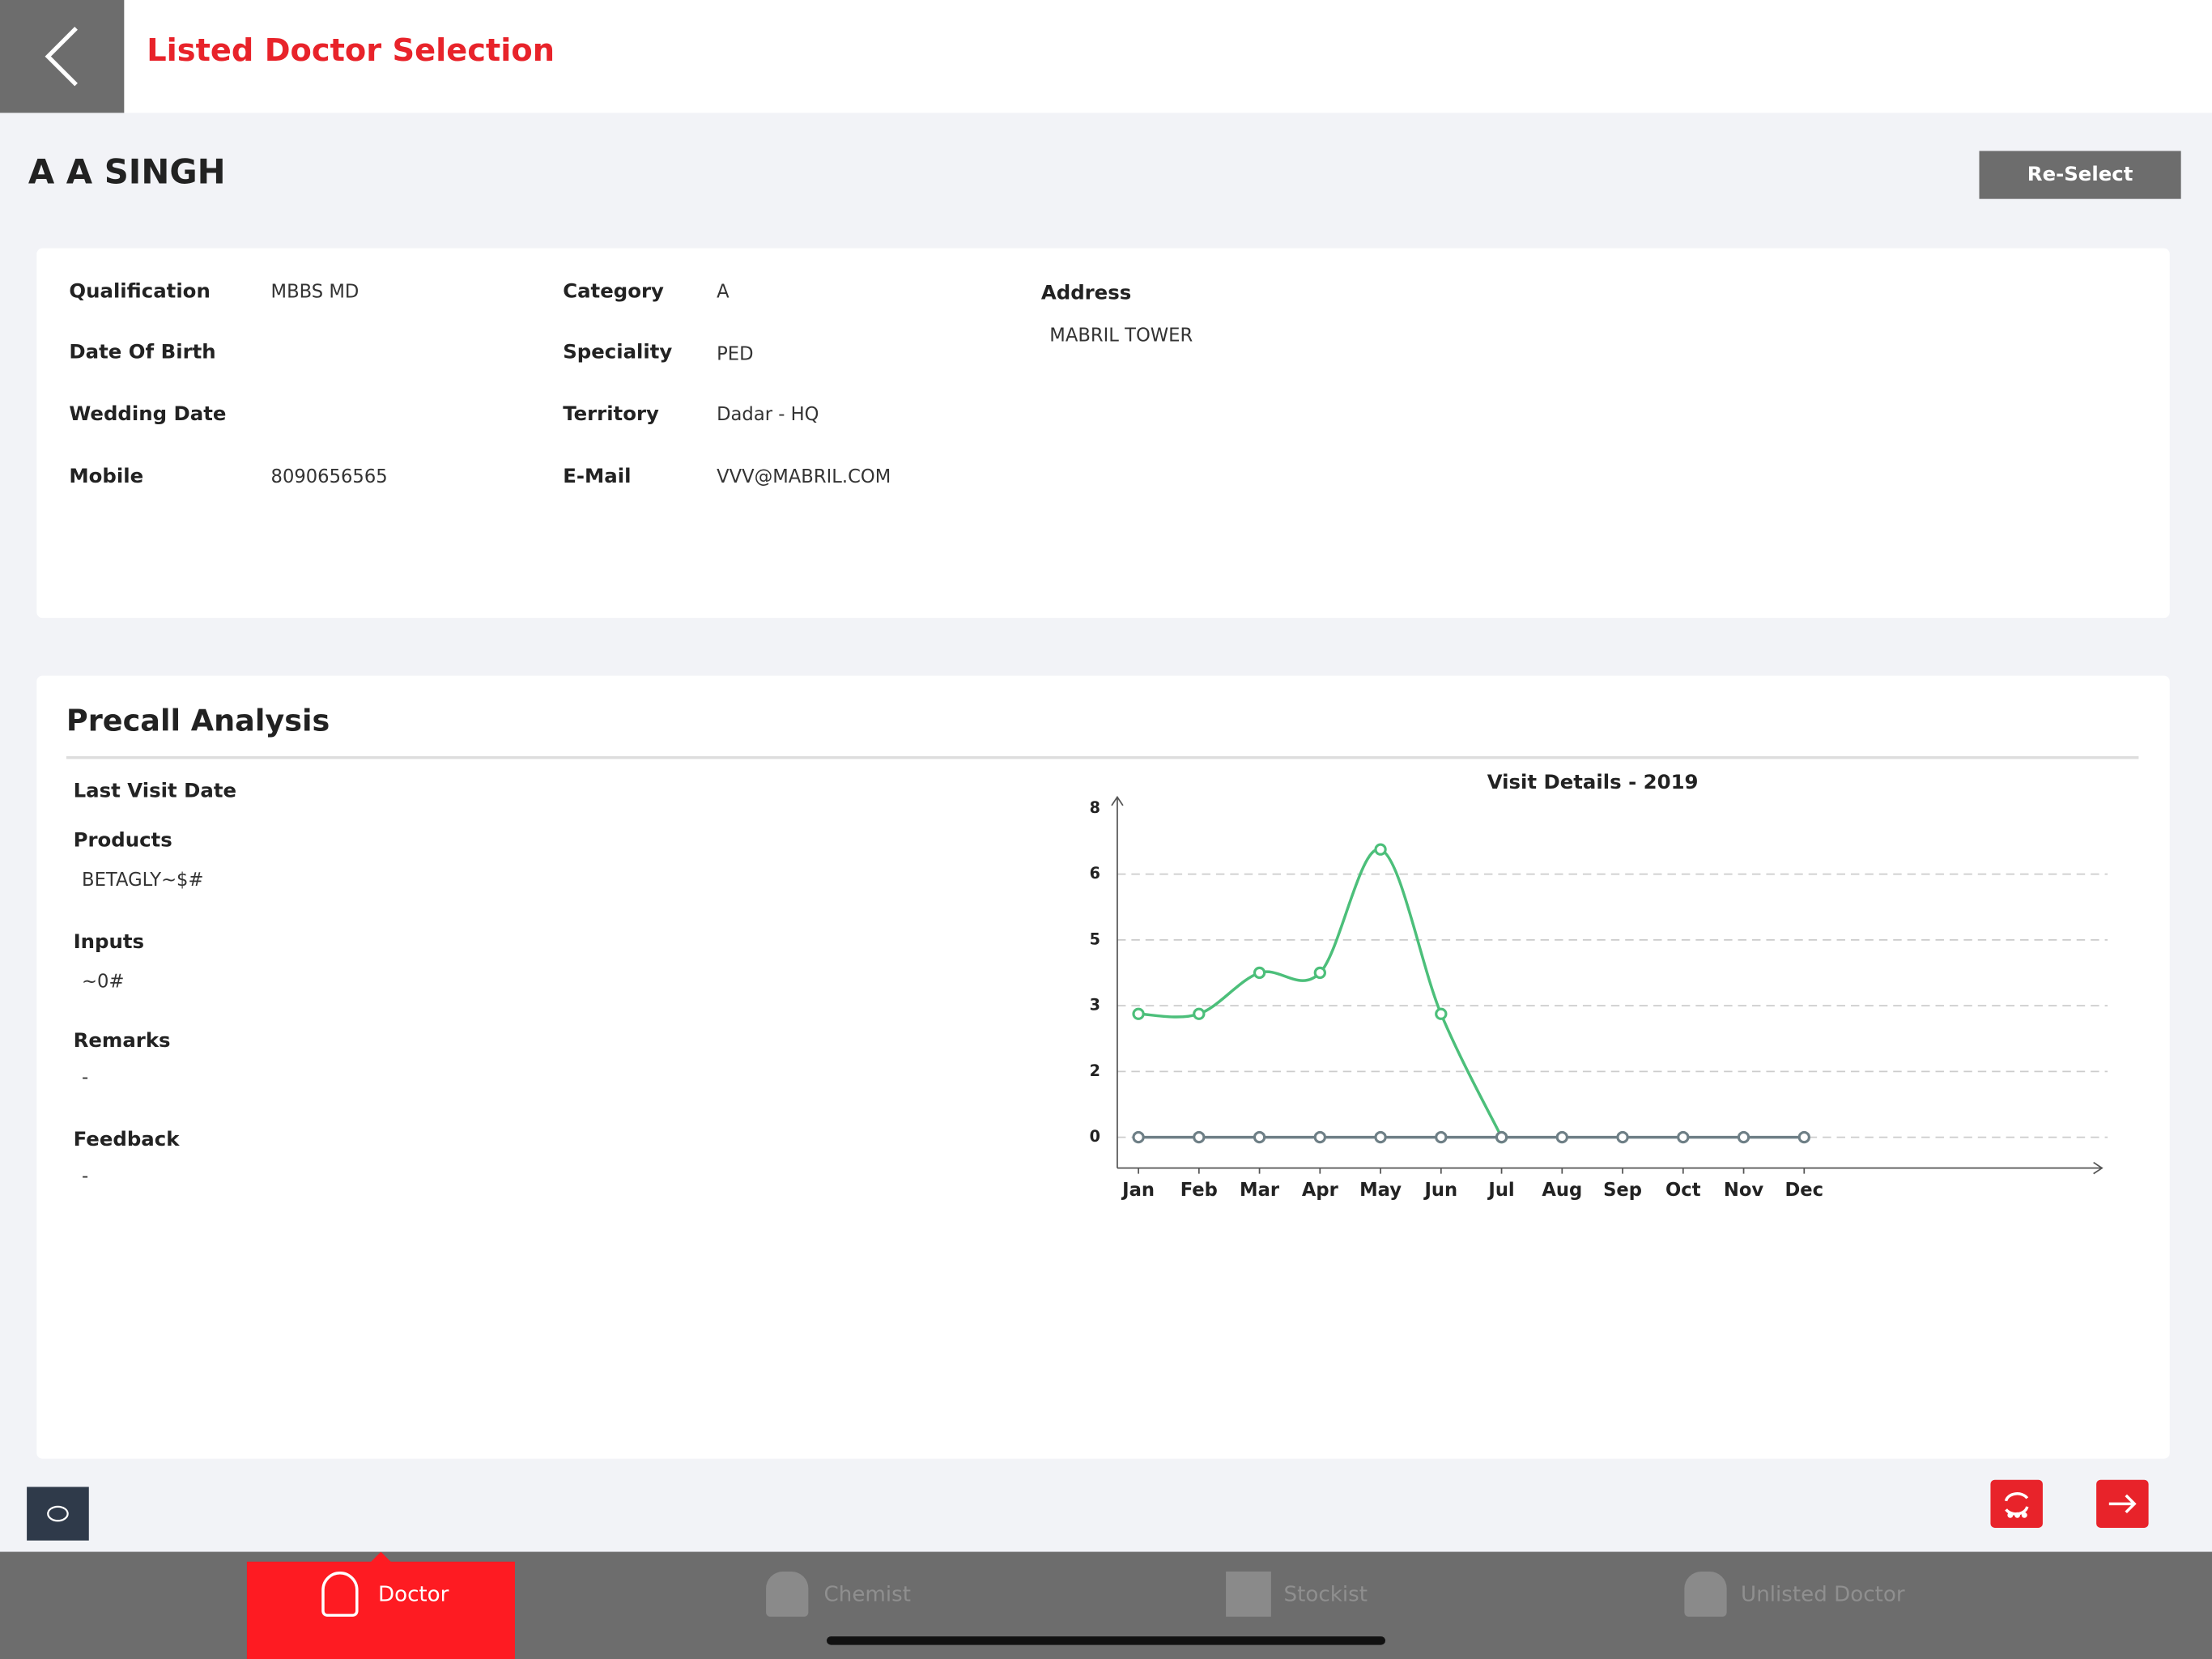 This screenshot has height=1659, width=2212. Describe the element at coordinates (155, 791) in the screenshot. I see `field-label: Last Visit Date` at that location.